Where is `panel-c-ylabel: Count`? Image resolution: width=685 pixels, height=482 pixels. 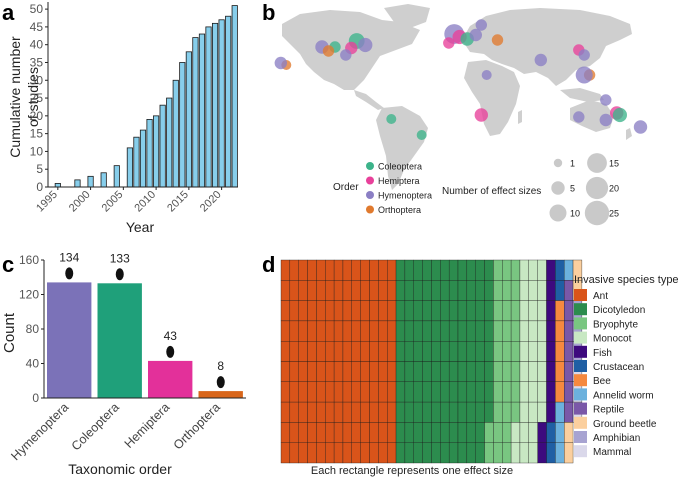 panel-c-ylabel: Count is located at coordinates (9, 332).